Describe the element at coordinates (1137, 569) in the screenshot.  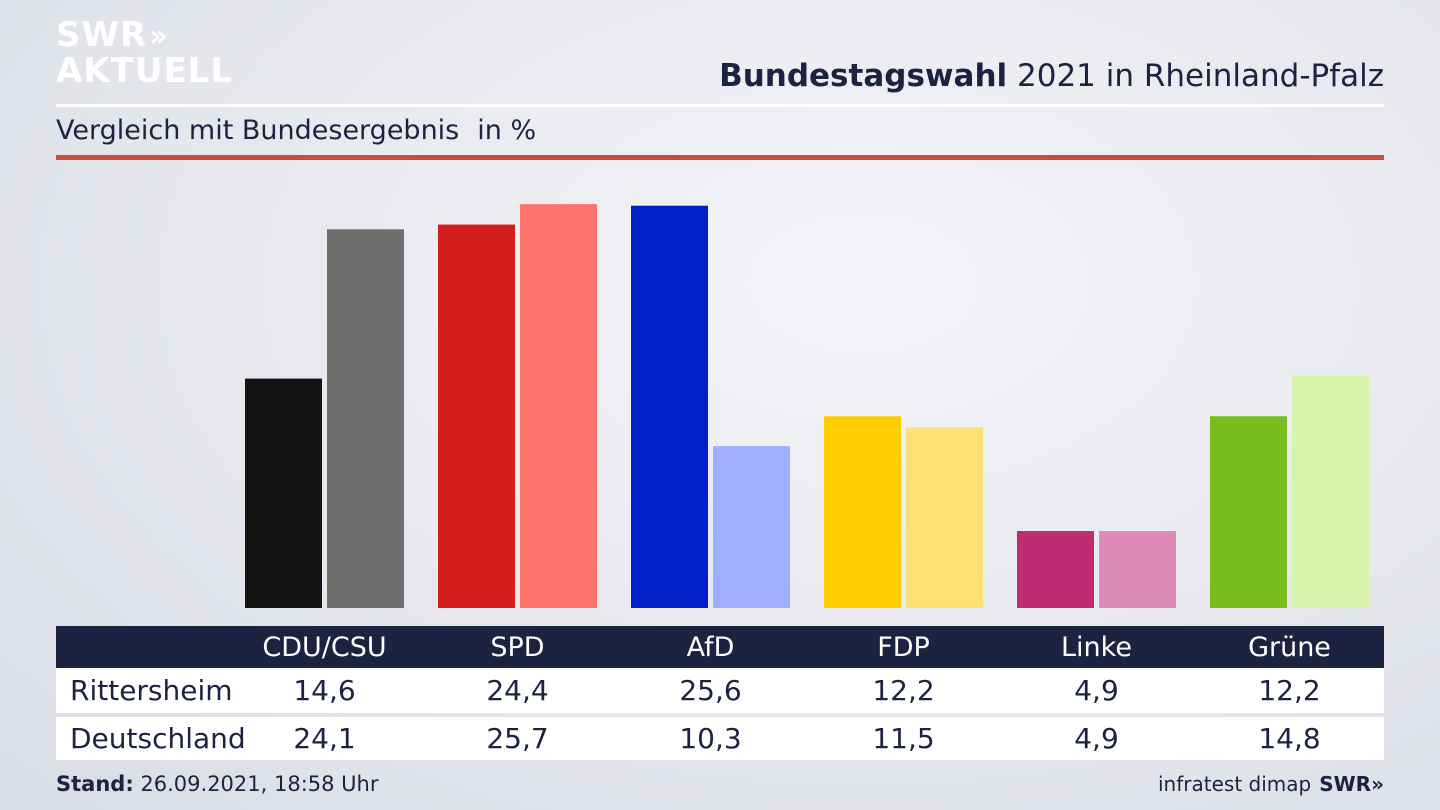
I see `bar-linke-deutschland` at that location.